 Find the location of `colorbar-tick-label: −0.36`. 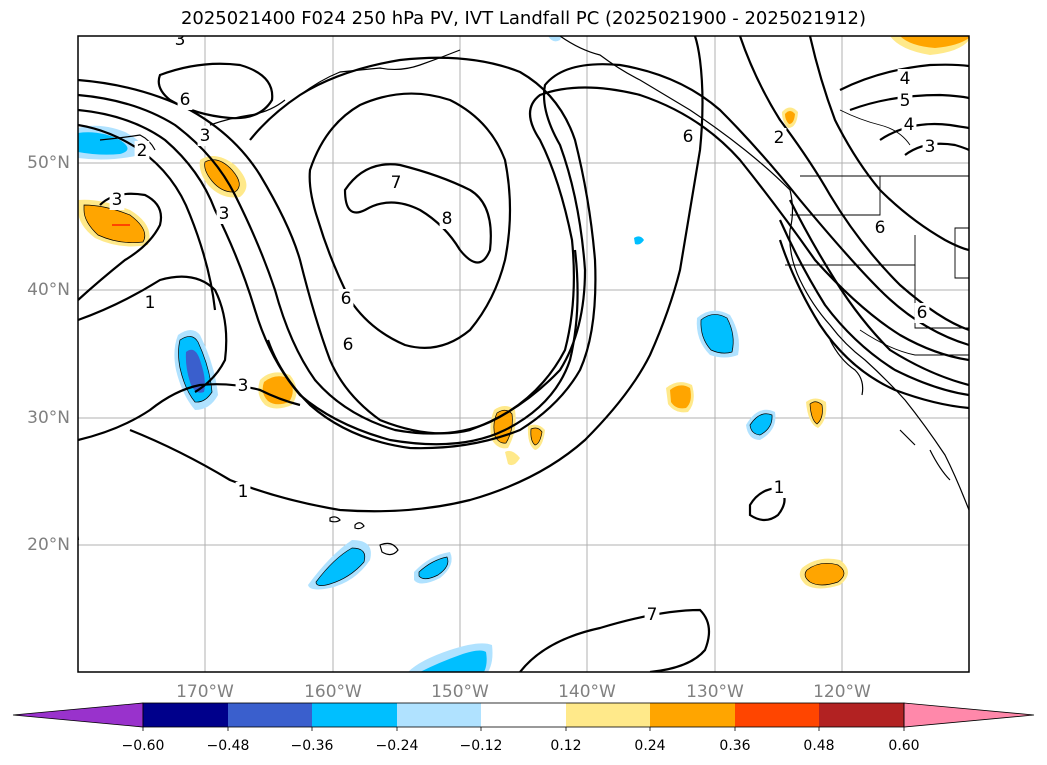

colorbar-tick-label: −0.36 is located at coordinates (312, 746).